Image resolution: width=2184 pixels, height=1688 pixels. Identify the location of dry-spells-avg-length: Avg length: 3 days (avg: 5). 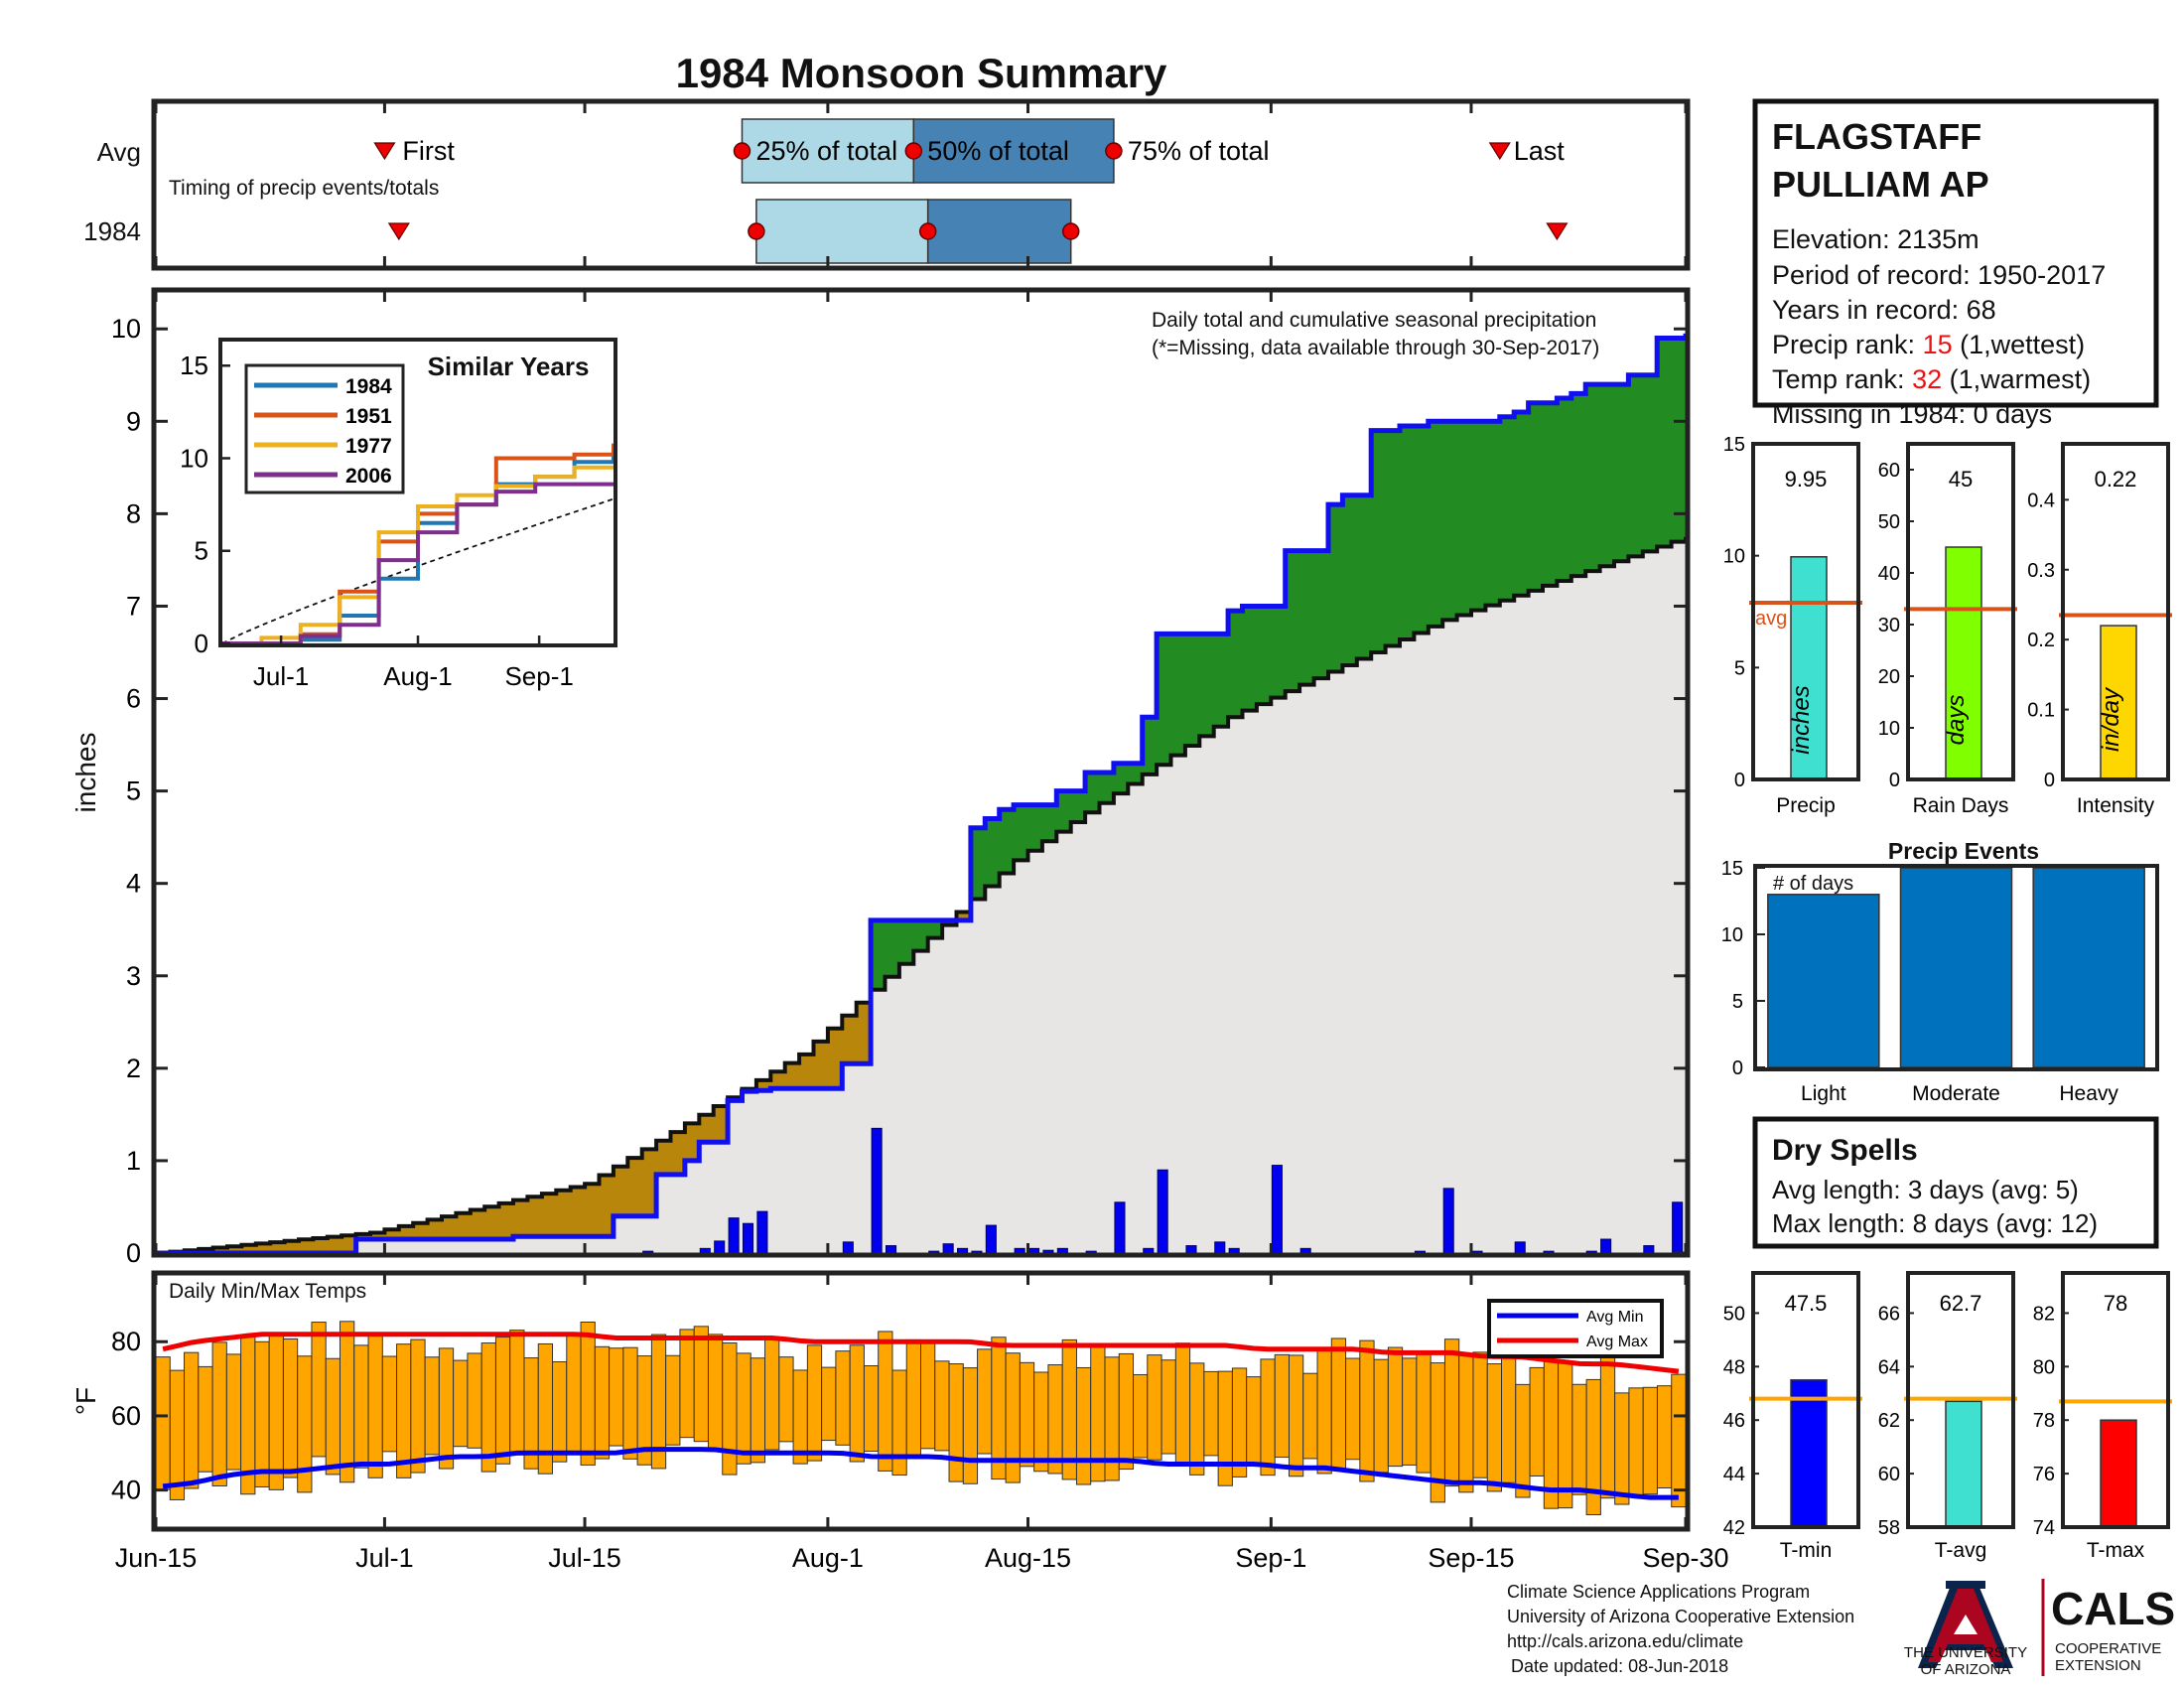
(1925, 1189).